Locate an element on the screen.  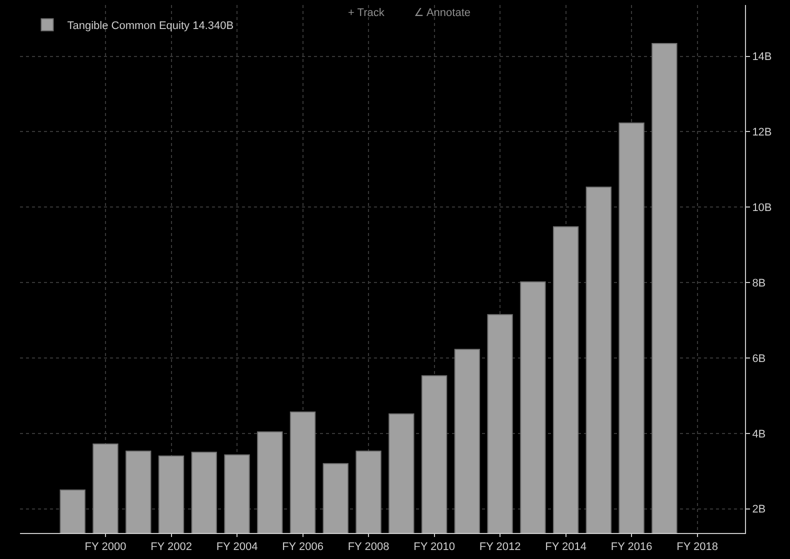
y-tick-label: 8B is located at coordinates (759, 283).